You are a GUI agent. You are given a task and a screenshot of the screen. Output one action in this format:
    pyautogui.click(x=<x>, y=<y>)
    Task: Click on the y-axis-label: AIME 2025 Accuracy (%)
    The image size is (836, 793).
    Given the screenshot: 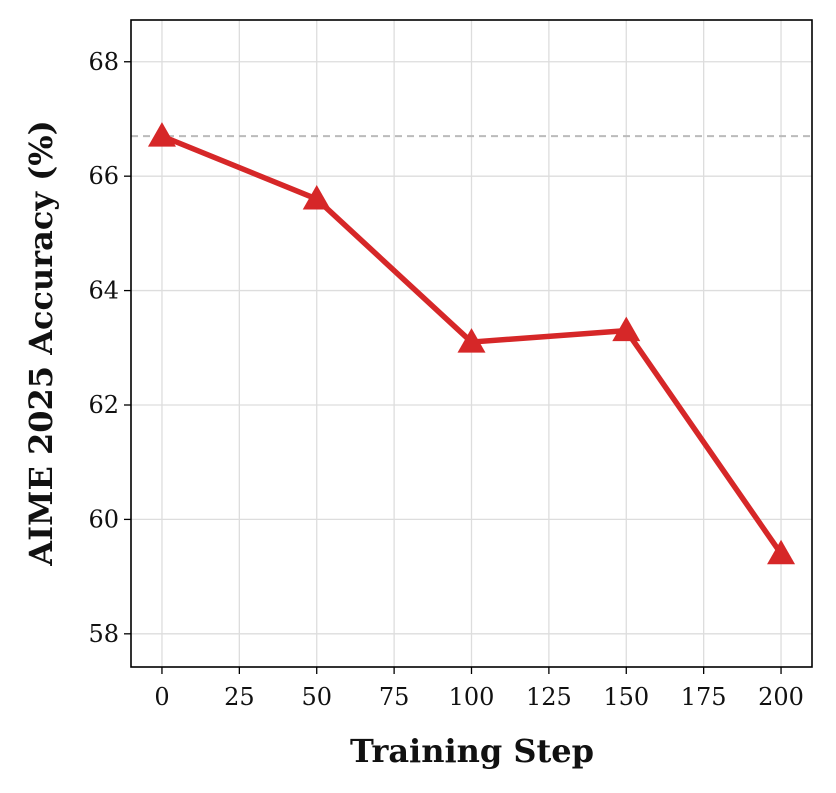 What is the action you would take?
    pyautogui.click(x=41, y=343)
    